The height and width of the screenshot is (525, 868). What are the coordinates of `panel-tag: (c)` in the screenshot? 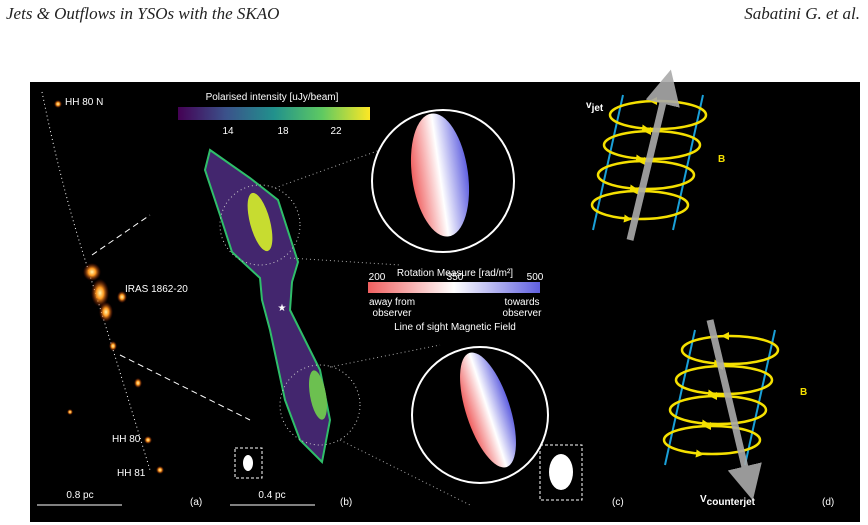 It's located at (618, 502).